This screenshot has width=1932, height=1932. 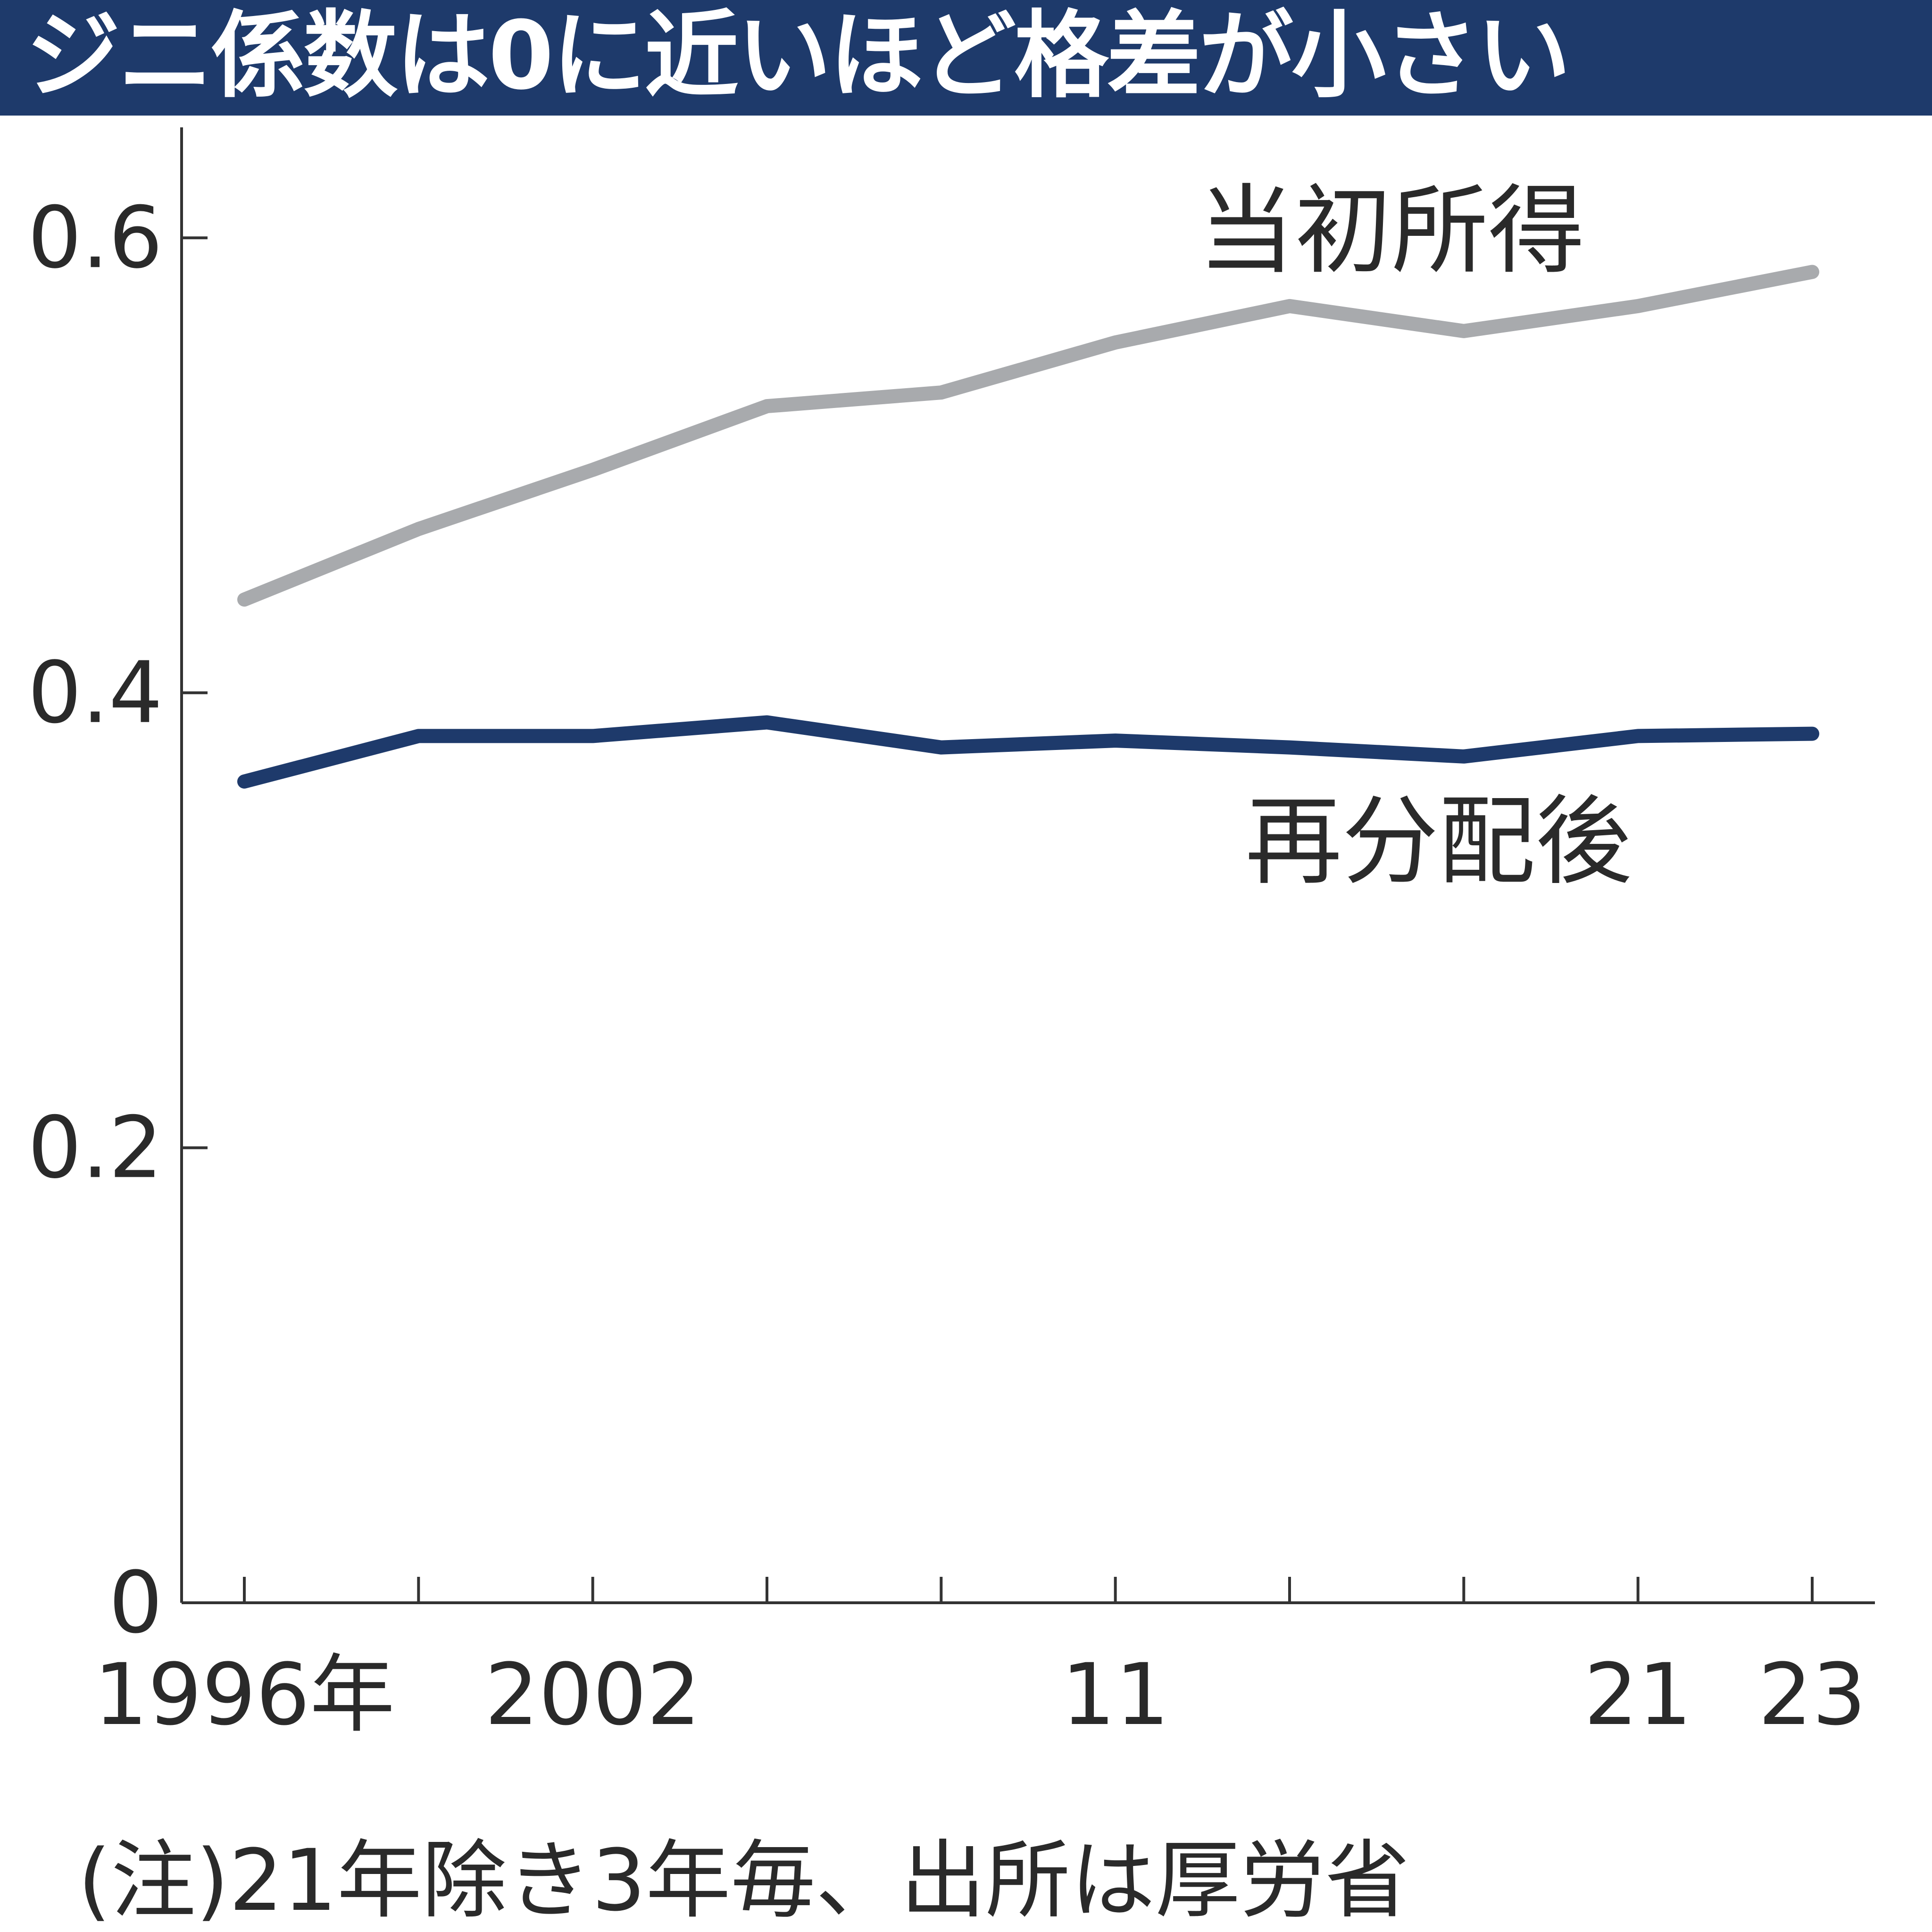 I want to click on y-tick-label: 0, so click(x=135, y=1603).